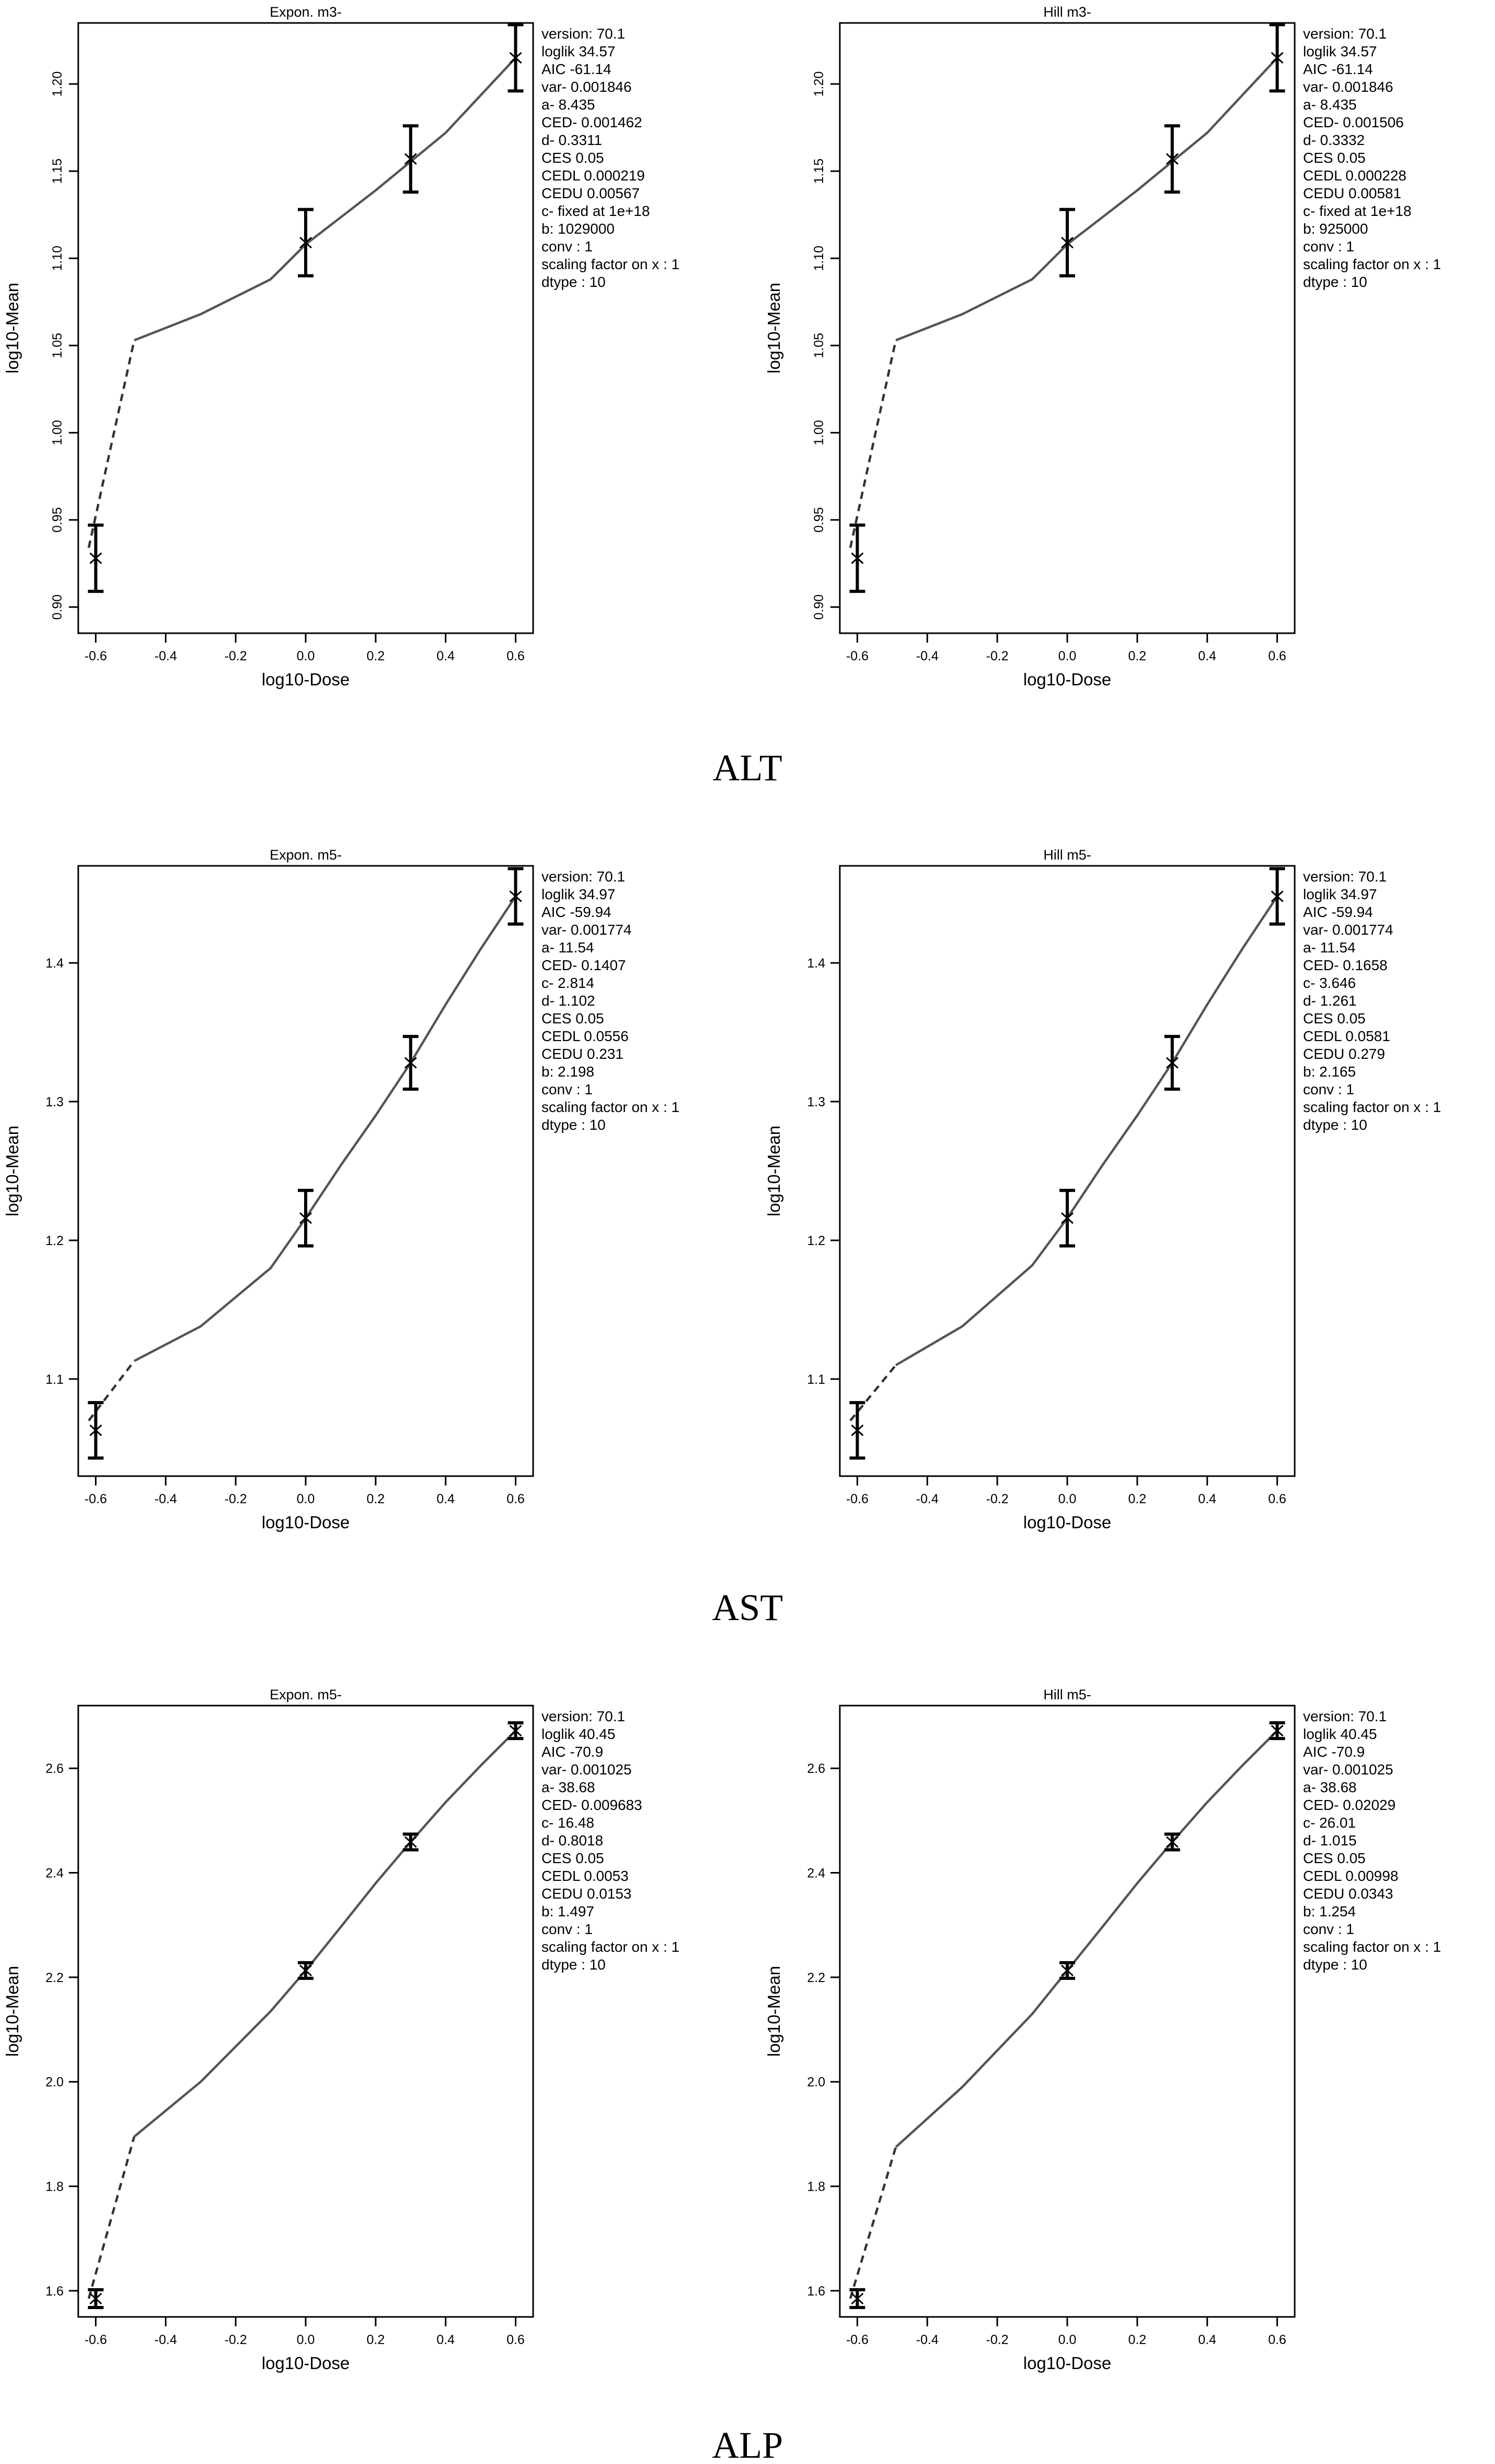  What do you see at coordinates (1345, 34) in the screenshot?
I see `info-line: version: 70.1` at bounding box center [1345, 34].